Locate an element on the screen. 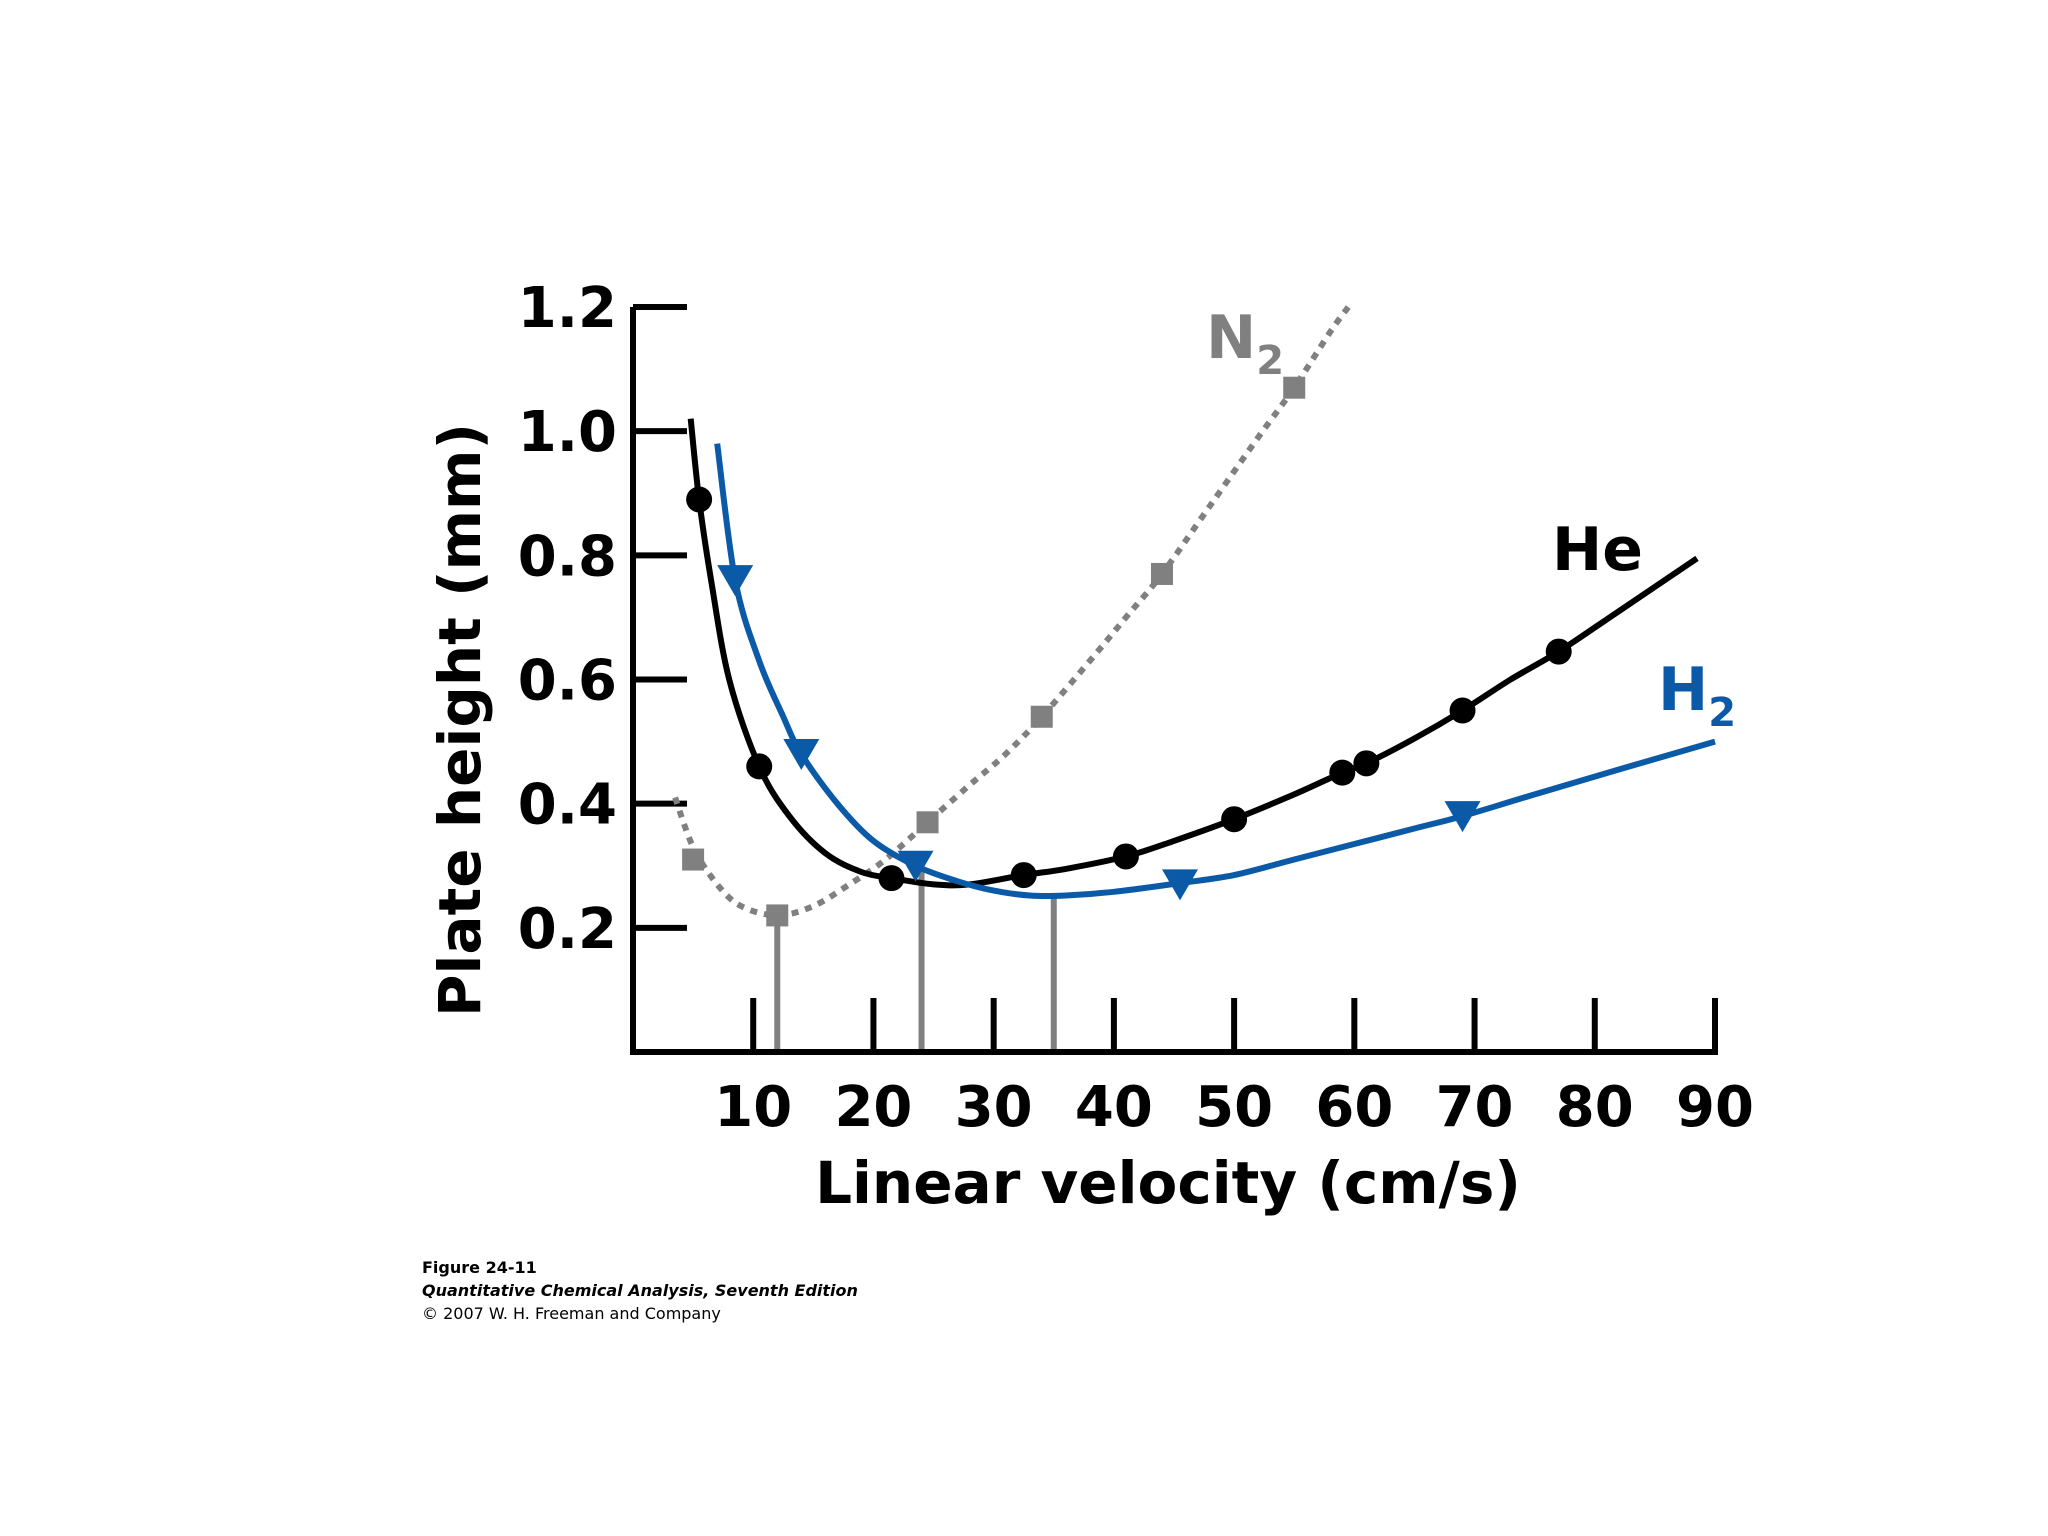  series-label-h2: H2 is located at coordinates (1697, 695).